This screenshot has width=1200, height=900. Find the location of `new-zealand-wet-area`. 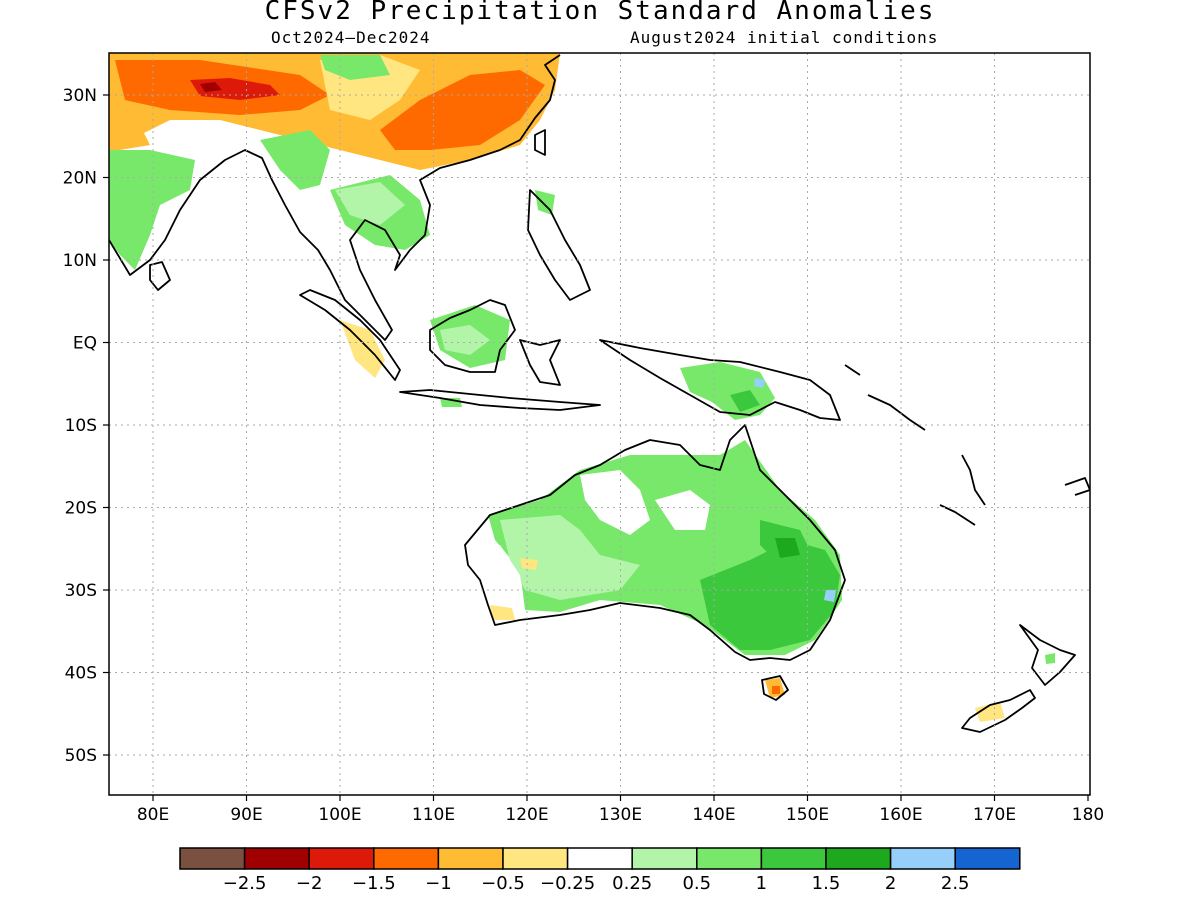

new-zealand-wet-area is located at coordinates (1050, 658).